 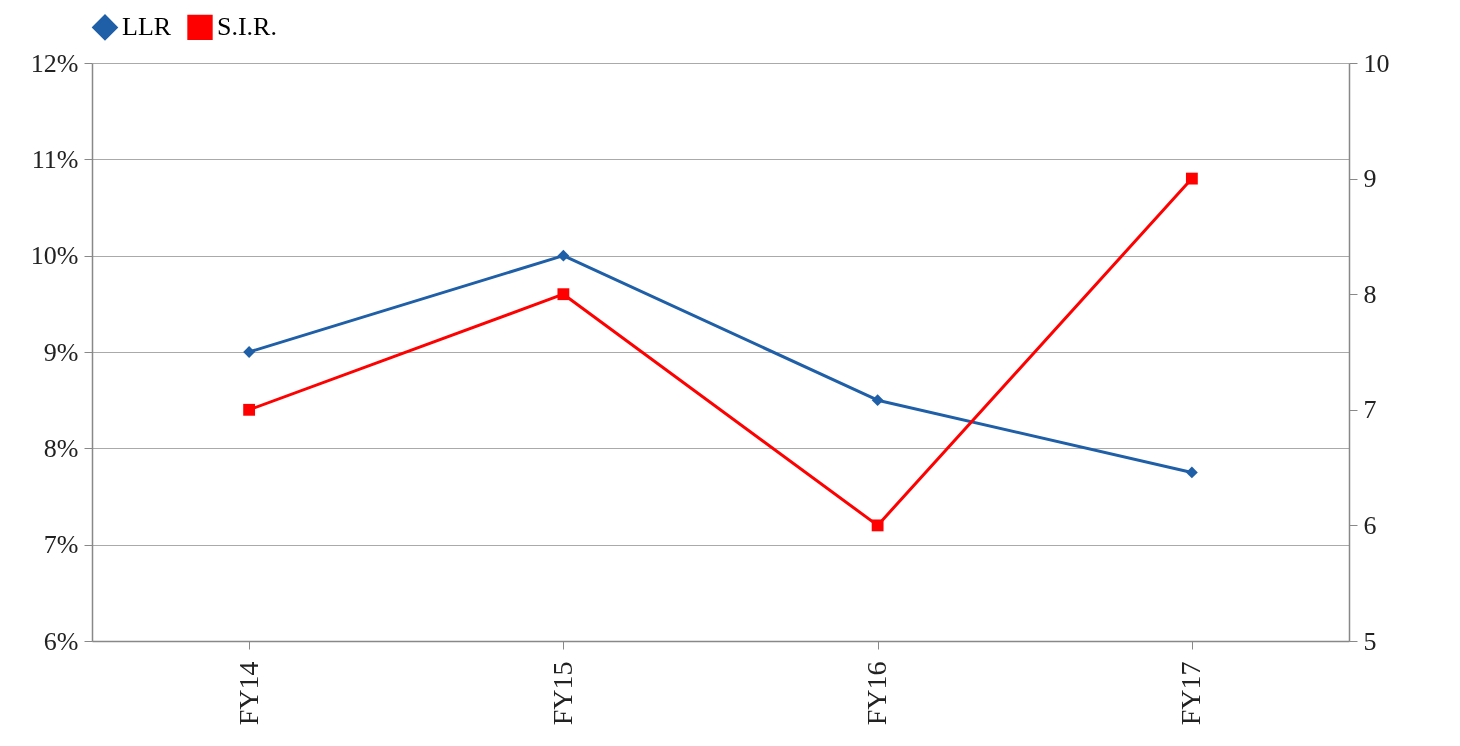 What do you see at coordinates (54, 256) in the screenshot?
I see `y-tick-label: 10%` at bounding box center [54, 256].